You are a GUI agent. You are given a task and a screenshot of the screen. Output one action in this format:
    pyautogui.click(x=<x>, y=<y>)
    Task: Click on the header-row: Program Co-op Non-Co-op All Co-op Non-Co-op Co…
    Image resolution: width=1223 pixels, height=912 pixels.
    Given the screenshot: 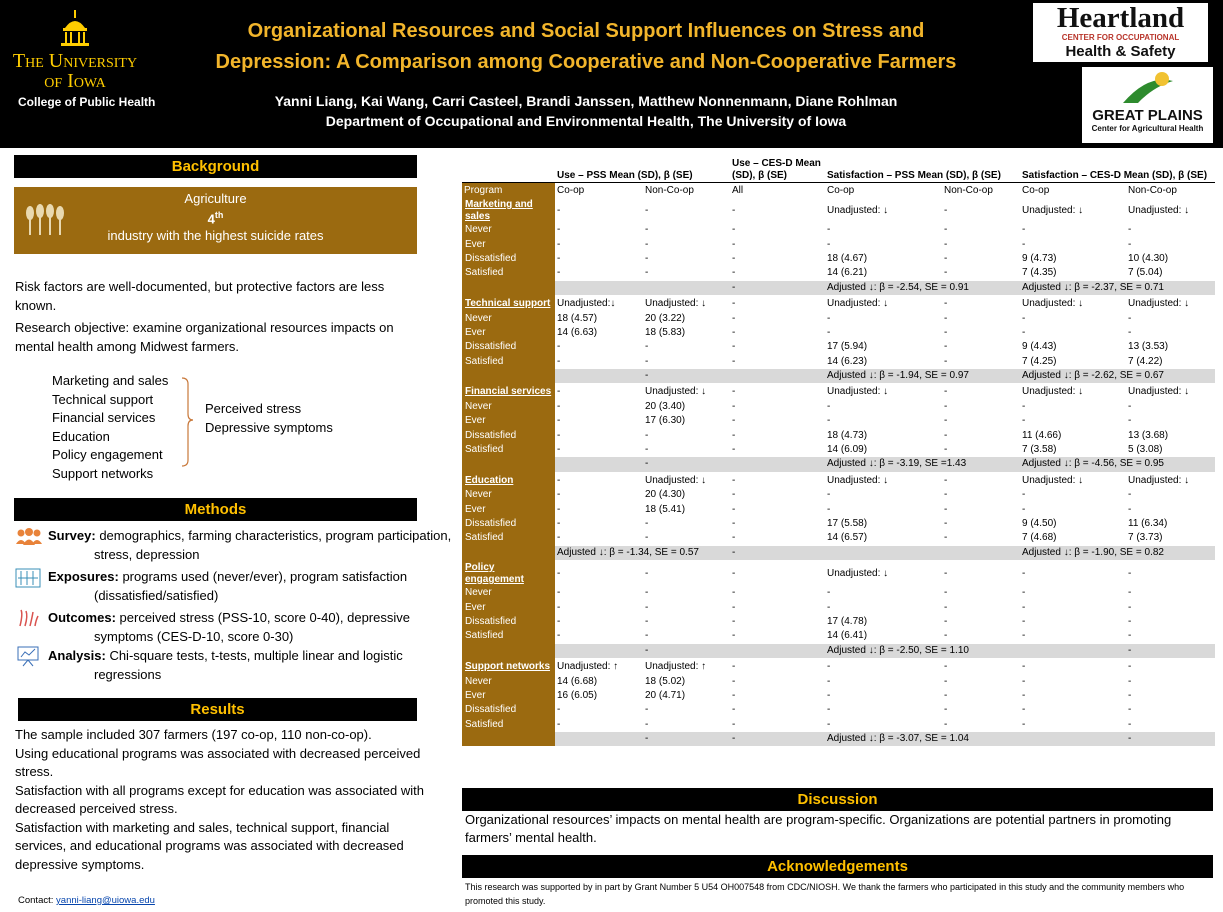 What is the action you would take?
    pyautogui.click(x=838, y=189)
    